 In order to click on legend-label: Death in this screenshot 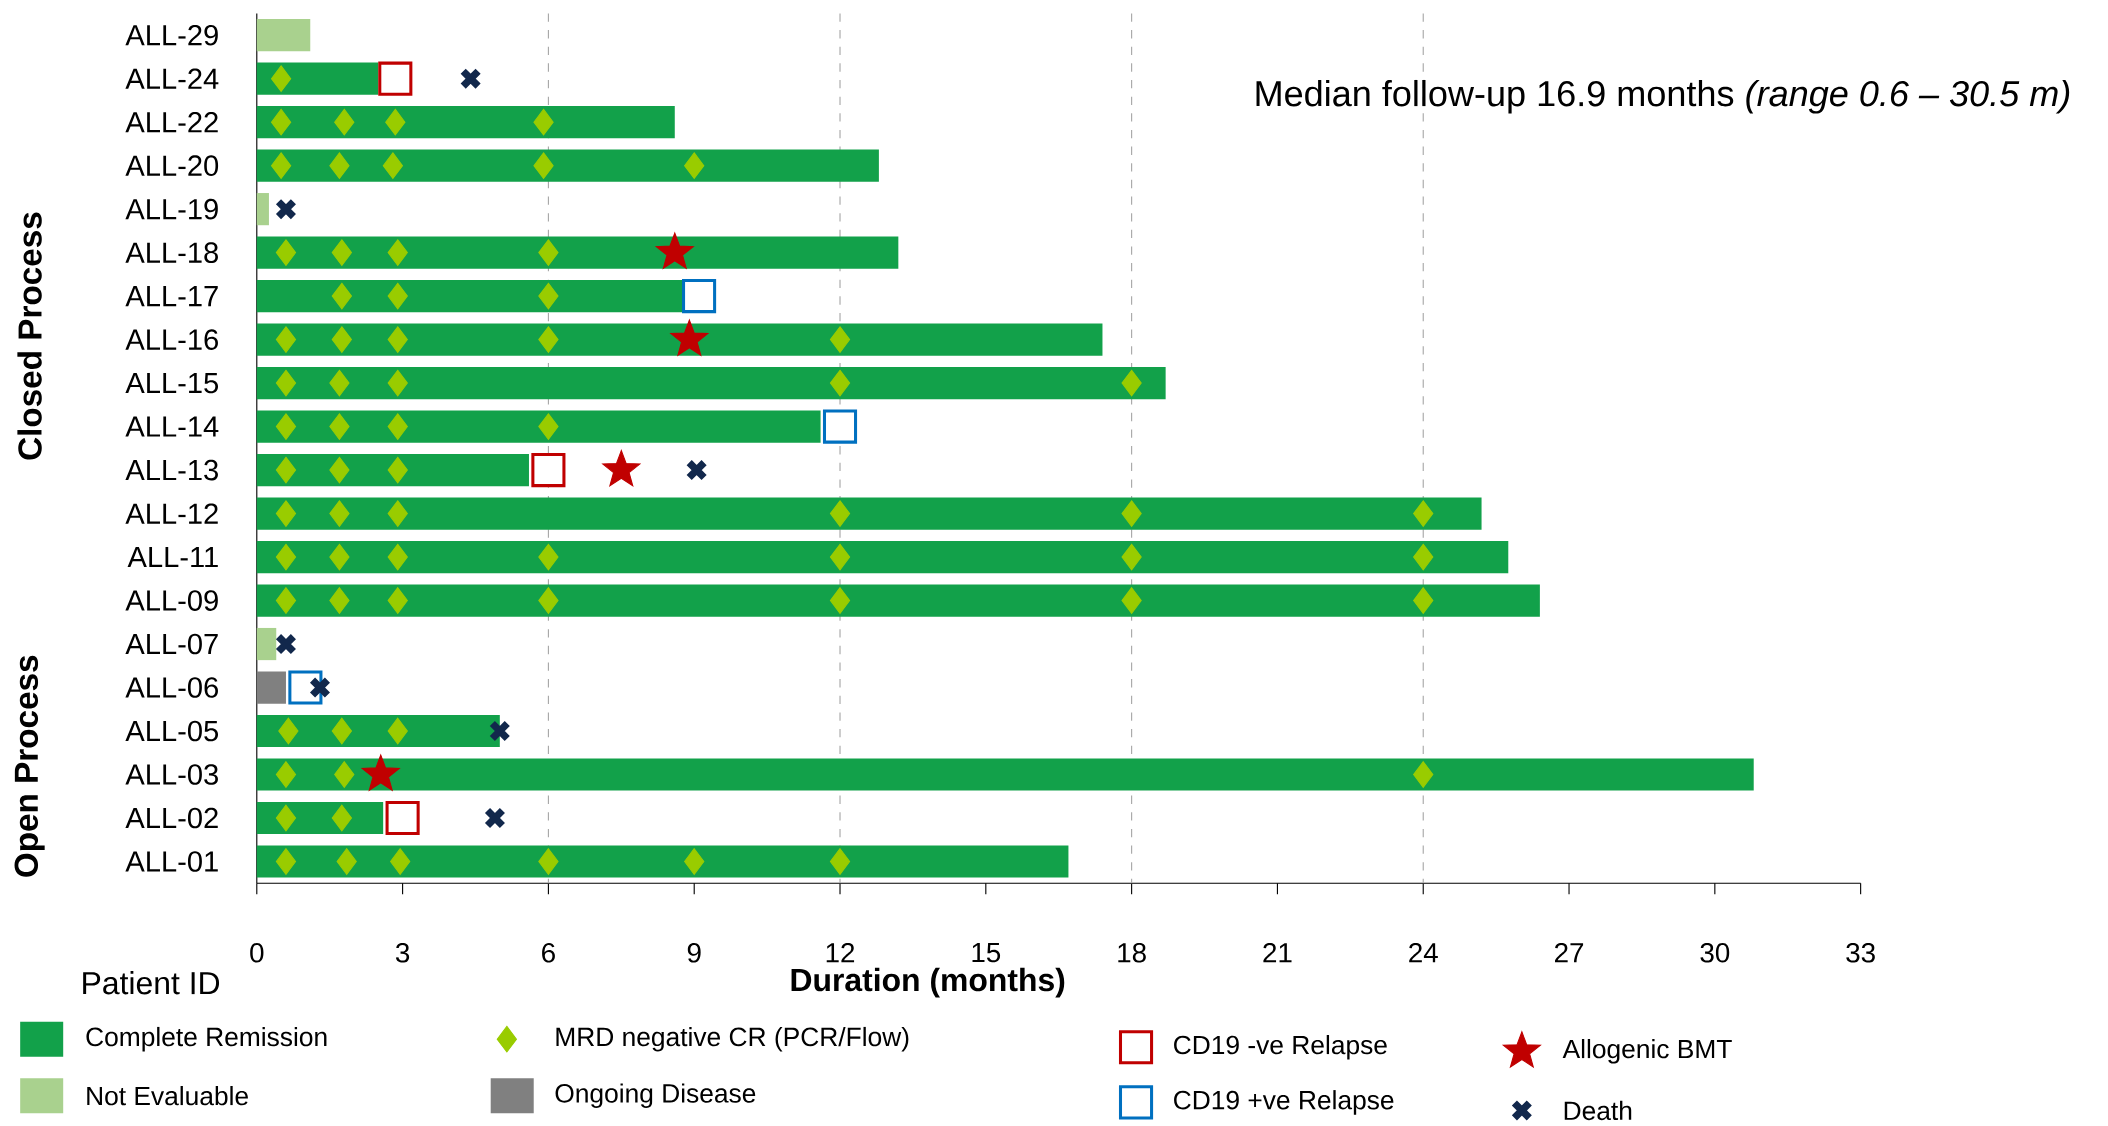, I will do `click(1598, 1110)`.